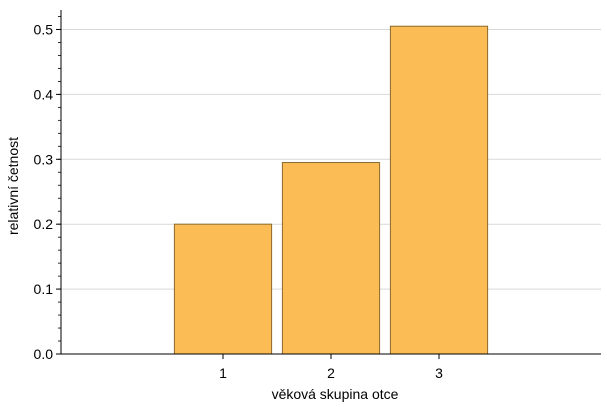  Describe the element at coordinates (331, 373) in the screenshot. I see `x-tick-label: 2` at that location.